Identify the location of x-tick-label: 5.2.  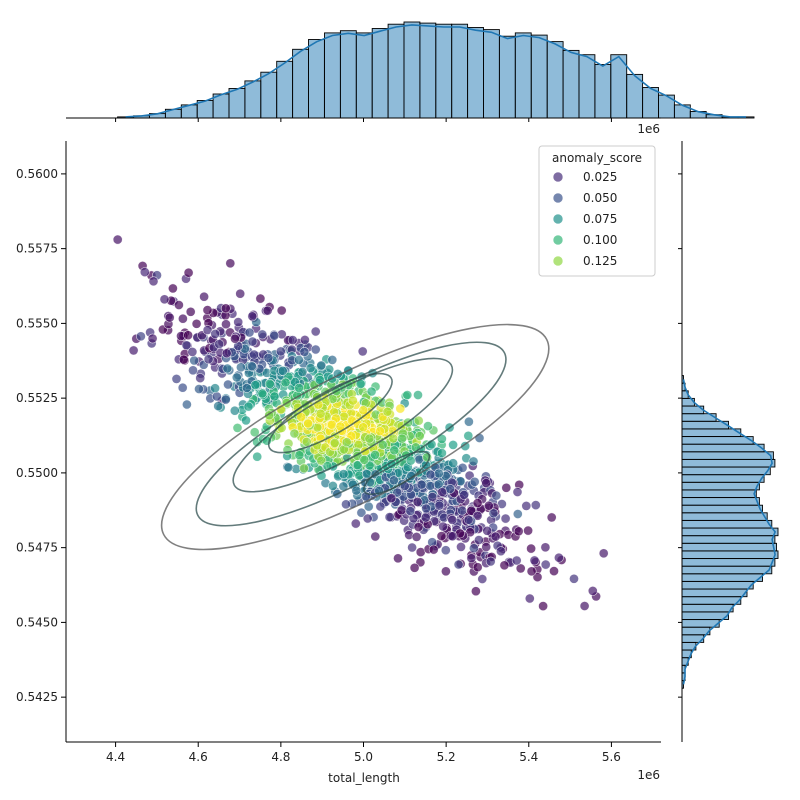
(446, 757).